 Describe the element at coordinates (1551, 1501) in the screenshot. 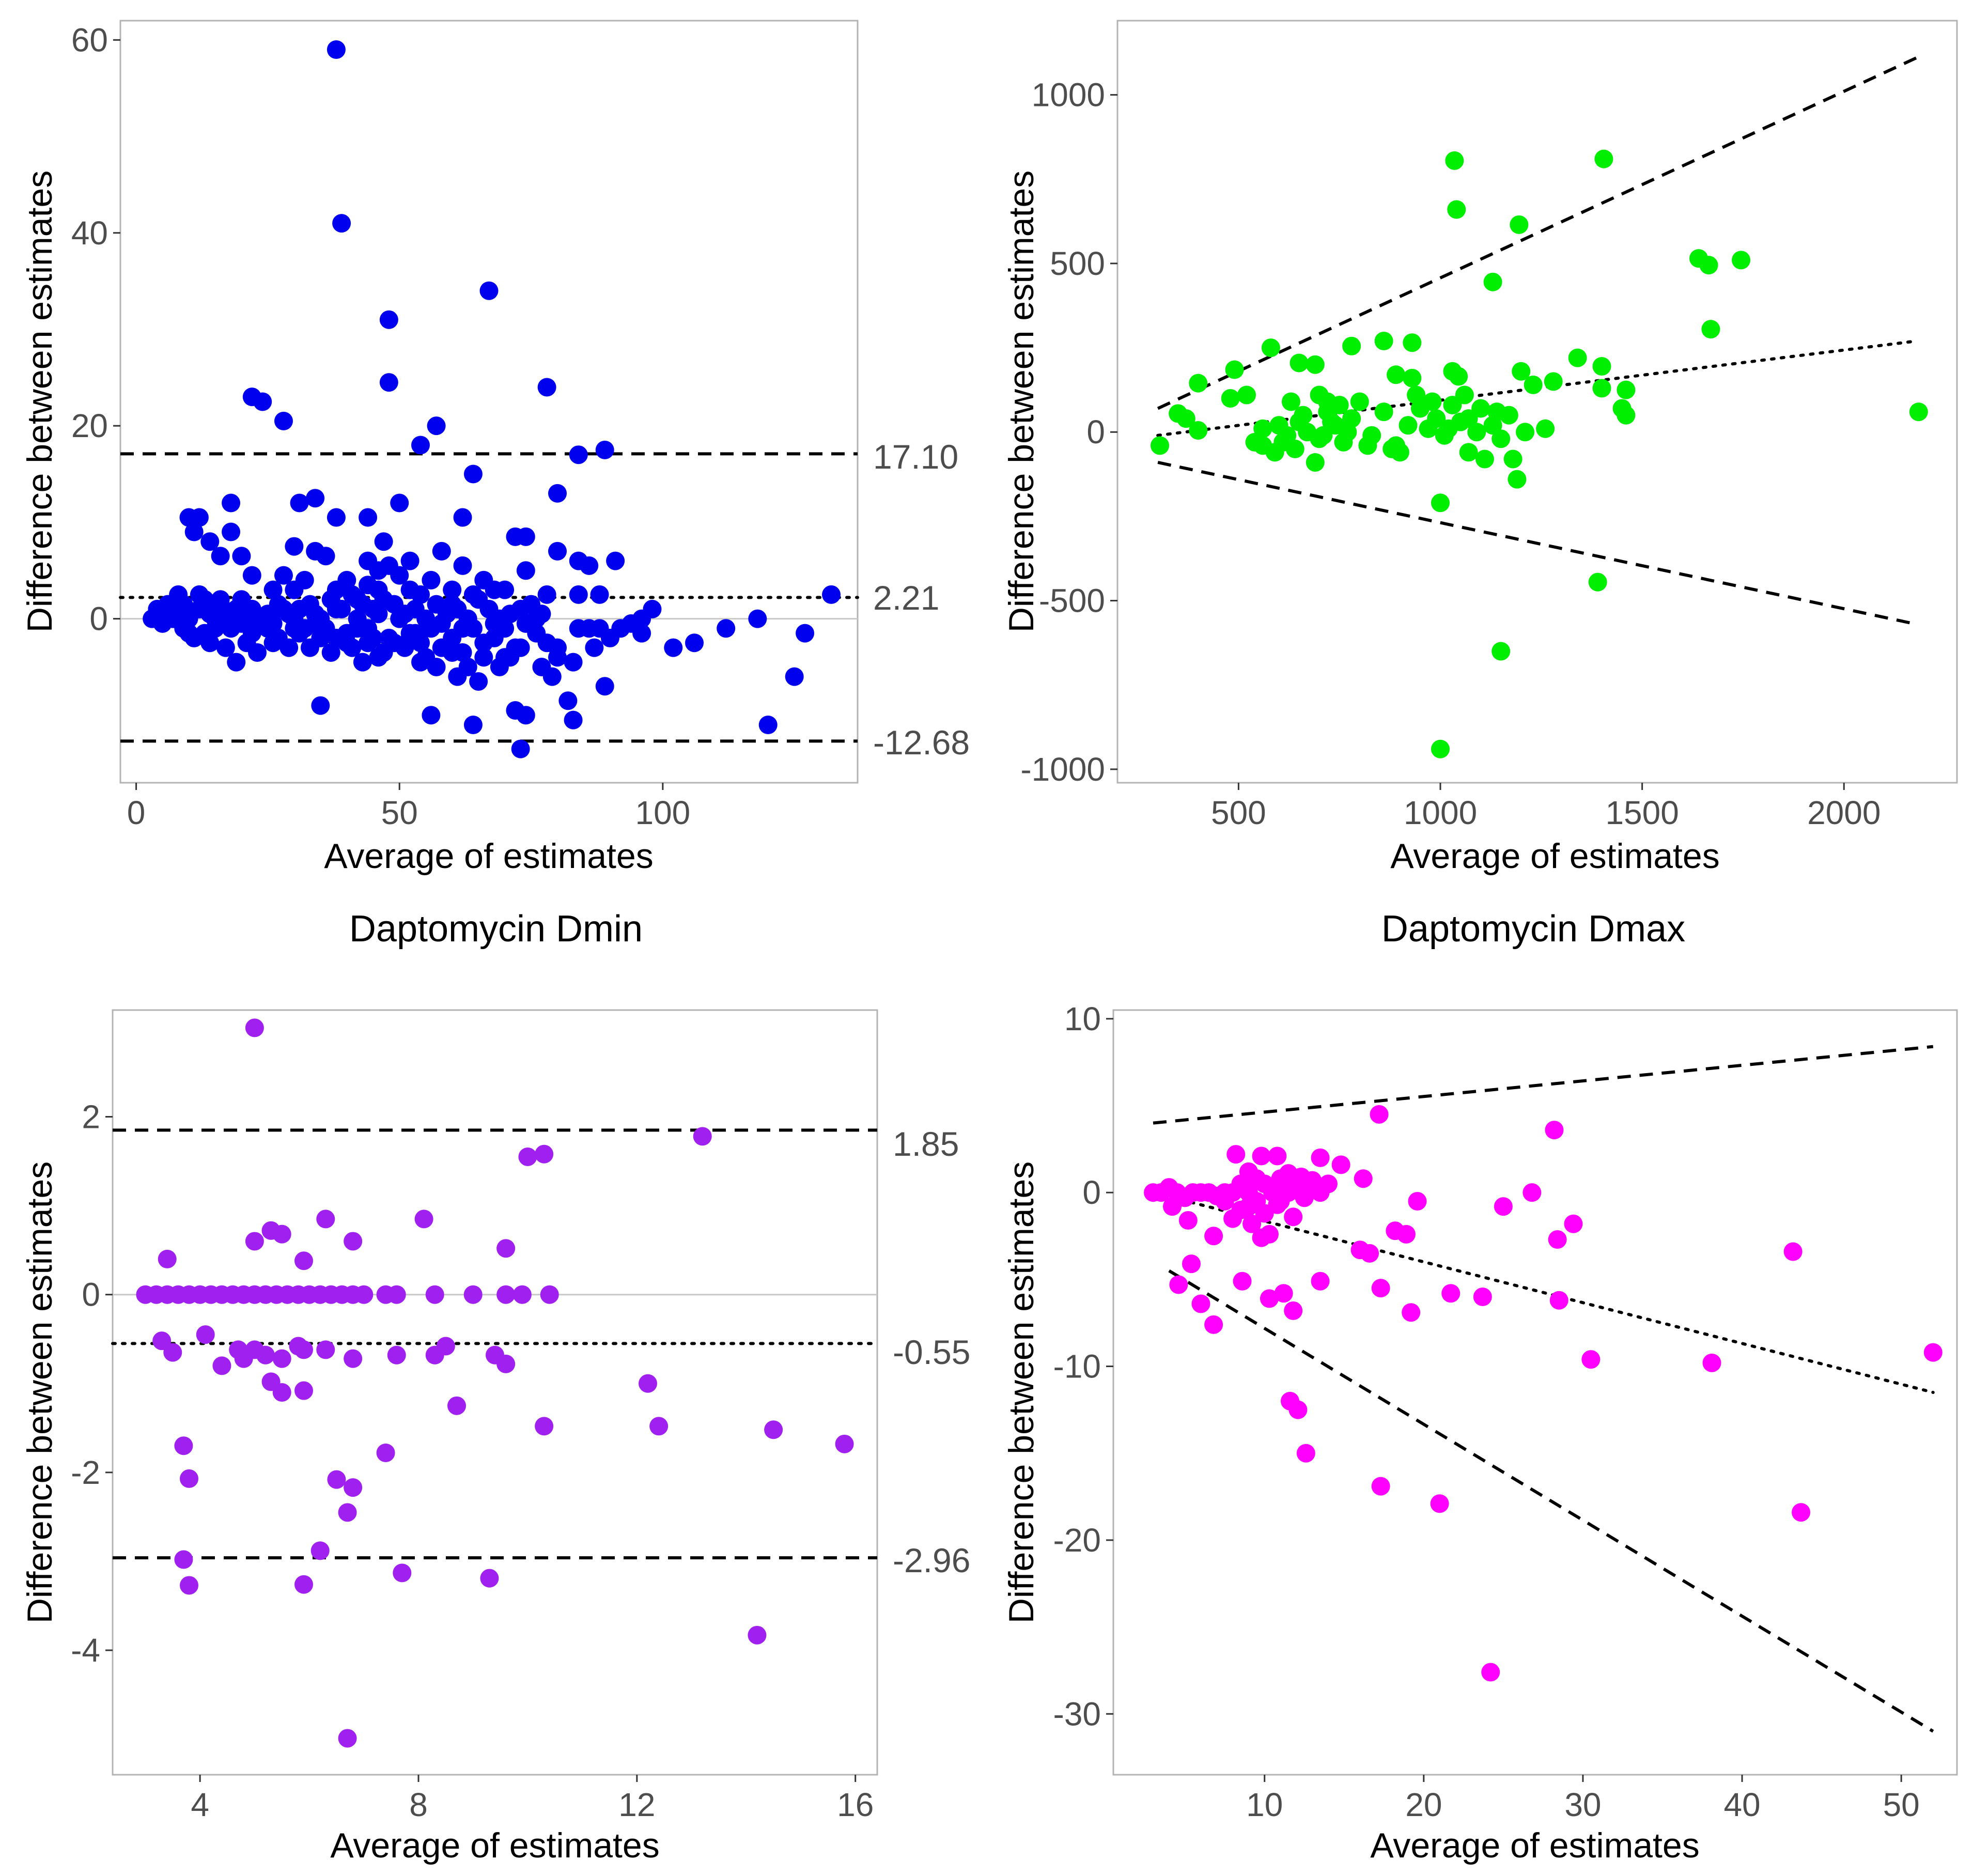

I see `lower-limit-line` at that location.